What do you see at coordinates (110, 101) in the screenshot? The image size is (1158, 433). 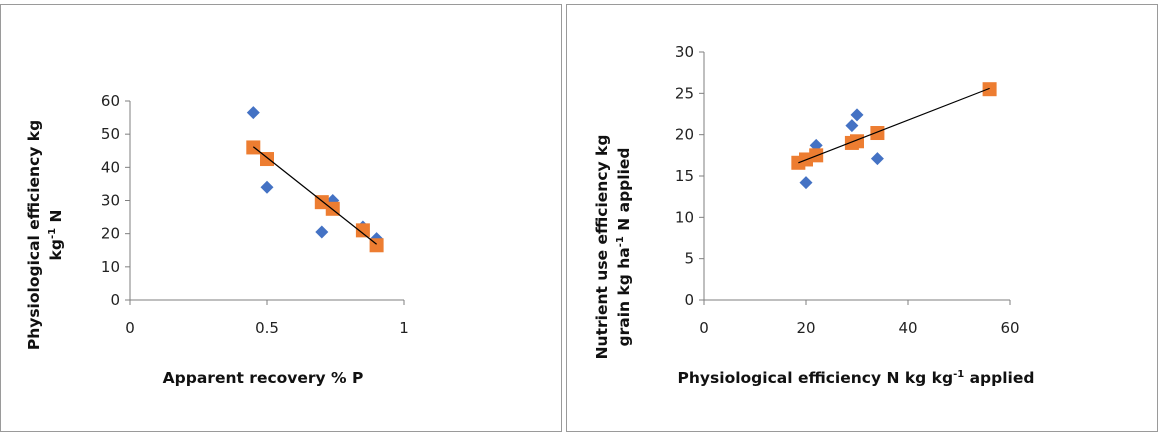 I see `y-tick-label: 60` at bounding box center [110, 101].